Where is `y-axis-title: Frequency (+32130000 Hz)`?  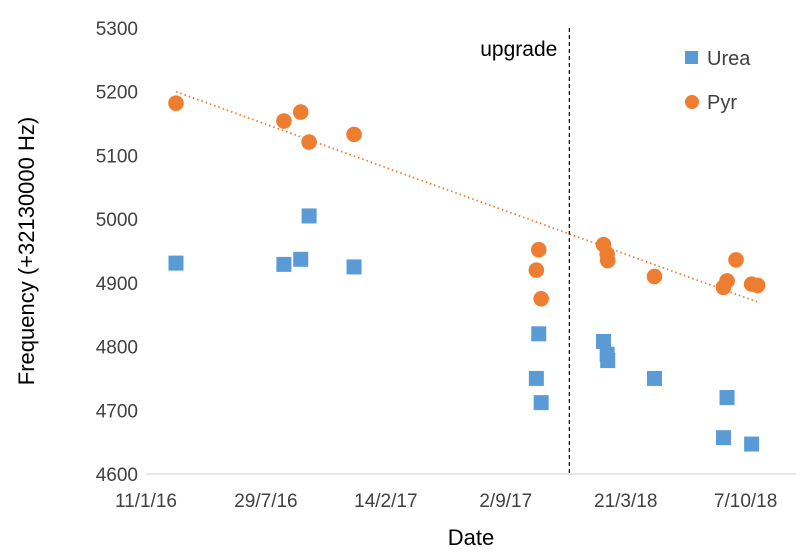 y-axis-title: Frequency (+32130000 Hz) is located at coordinates (26, 251).